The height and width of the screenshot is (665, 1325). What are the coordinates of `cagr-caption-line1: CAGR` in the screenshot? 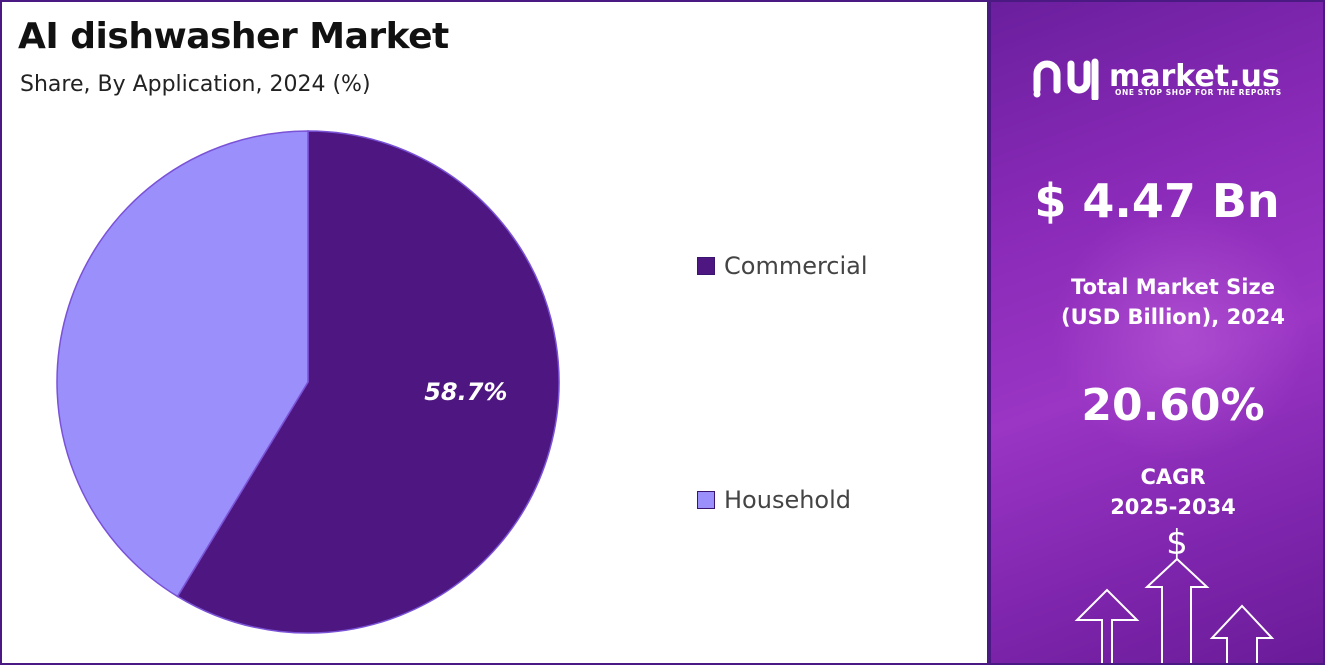 It's located at (1173, 477).